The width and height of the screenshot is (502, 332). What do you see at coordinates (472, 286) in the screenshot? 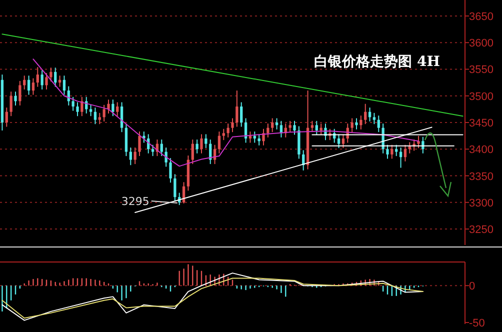
I see `y-tick-label: 0` at bounding box center [472, 286].